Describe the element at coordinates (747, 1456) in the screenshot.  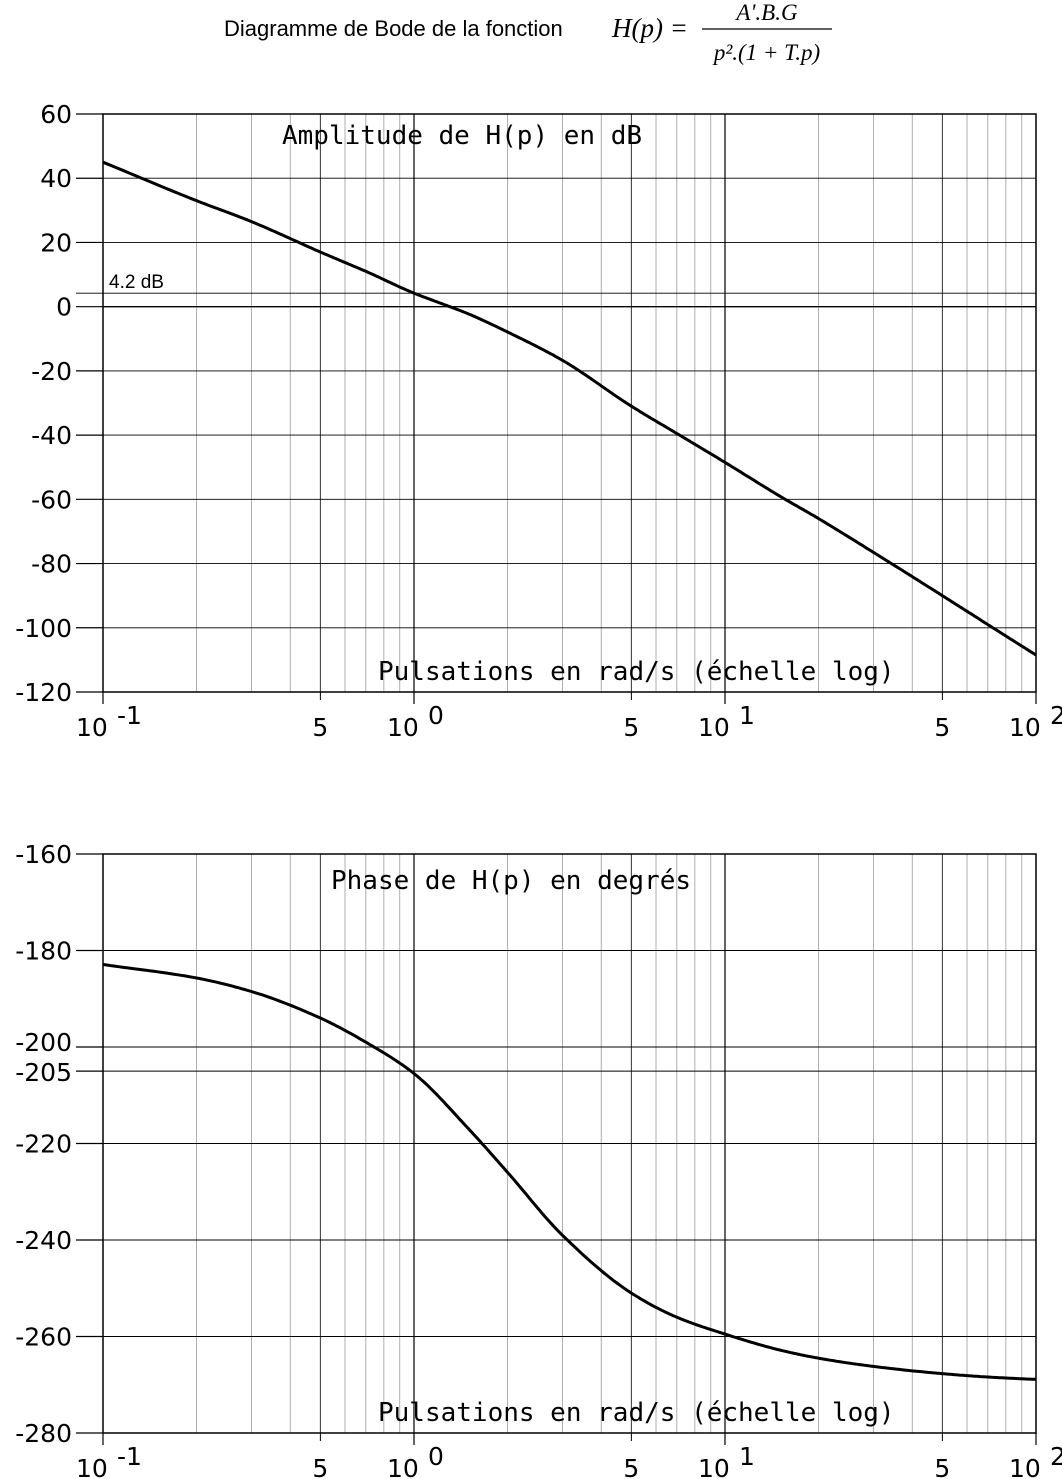
I see `phase-x-tick-exponent: 1` at that location.